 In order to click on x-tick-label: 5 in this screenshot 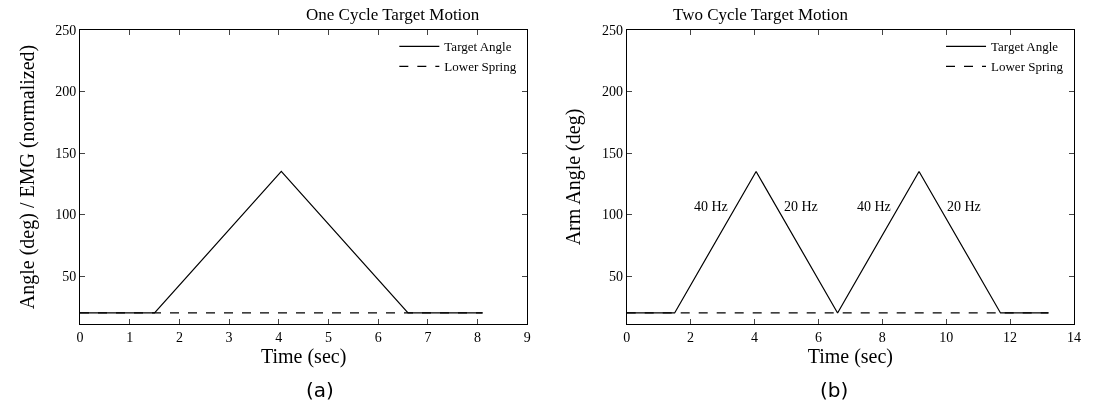, I will do `click(328, 337)`.